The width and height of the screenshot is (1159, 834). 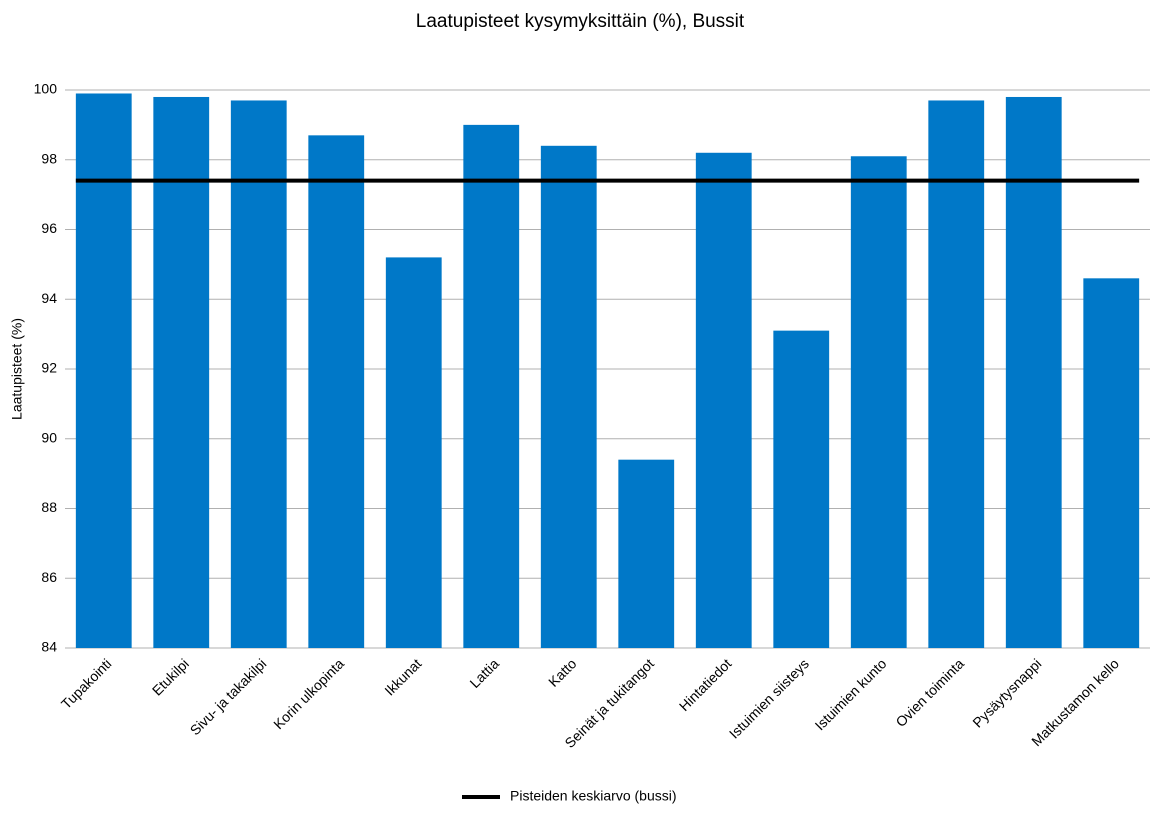 I want to click on y-tick-label: 96, so click(x=49, y=228).